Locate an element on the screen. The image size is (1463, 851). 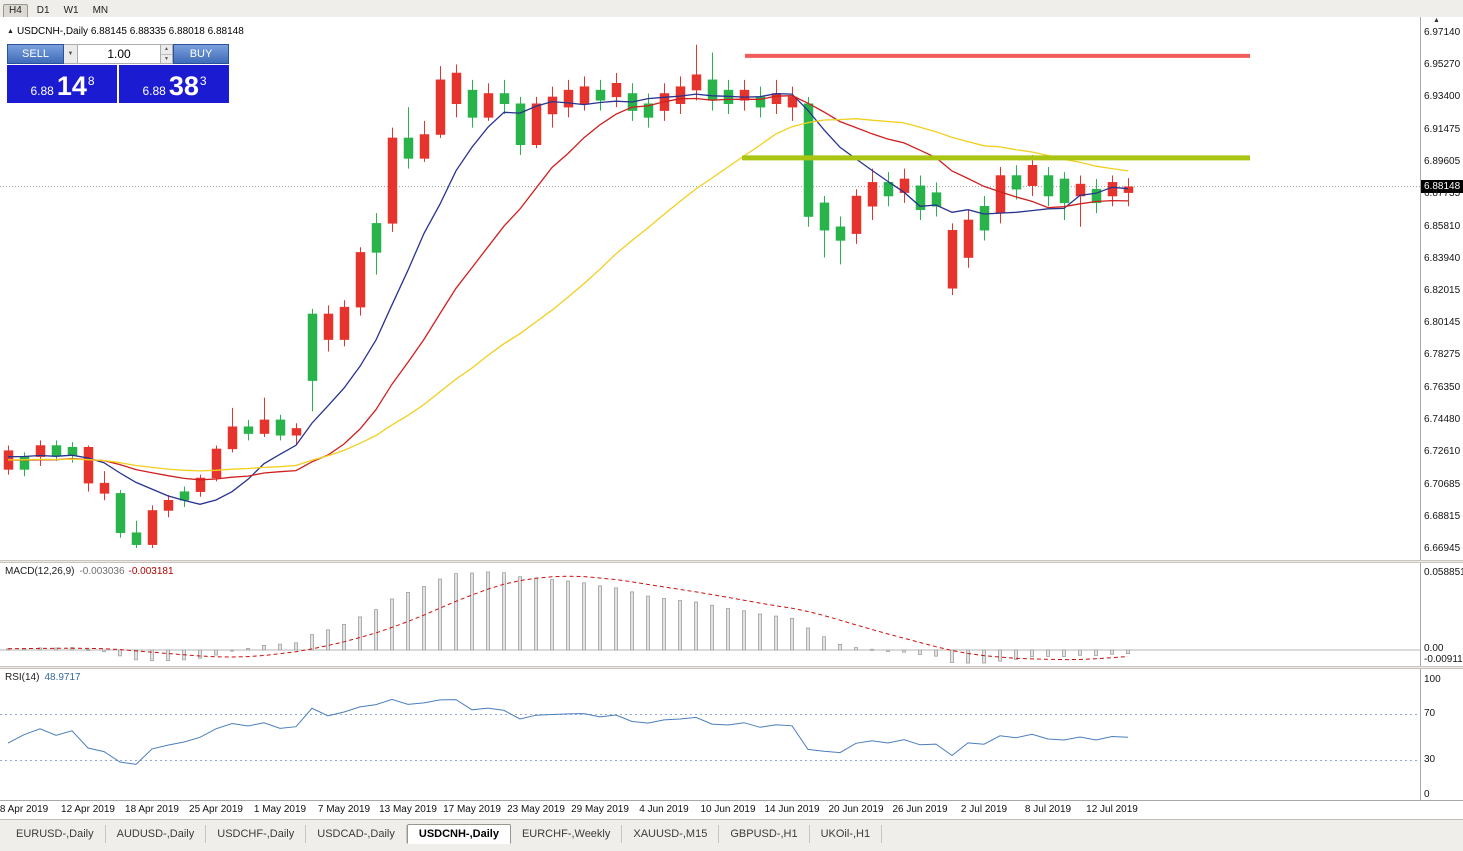
tab-audusd-daily: AUDUSD-,Daily is located at coordinates (156, 834).